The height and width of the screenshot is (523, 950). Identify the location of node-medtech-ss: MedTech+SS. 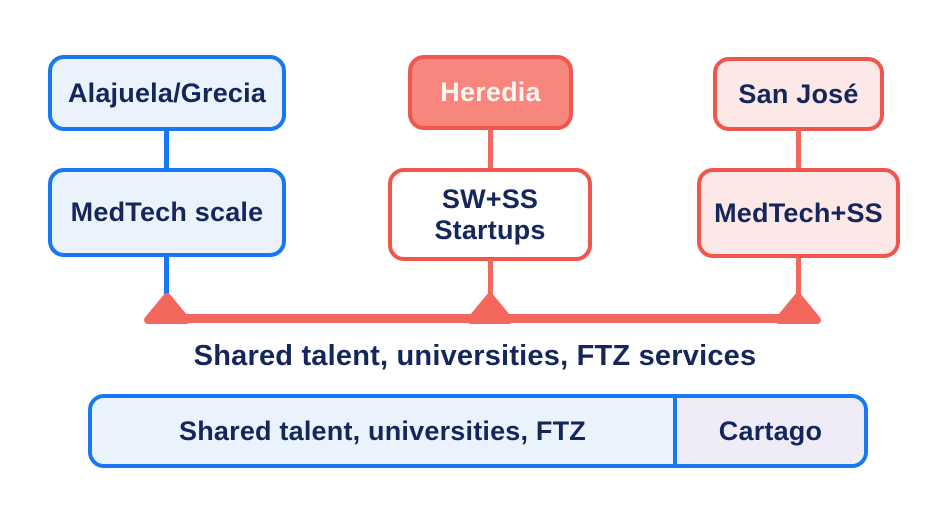
(798, 213).